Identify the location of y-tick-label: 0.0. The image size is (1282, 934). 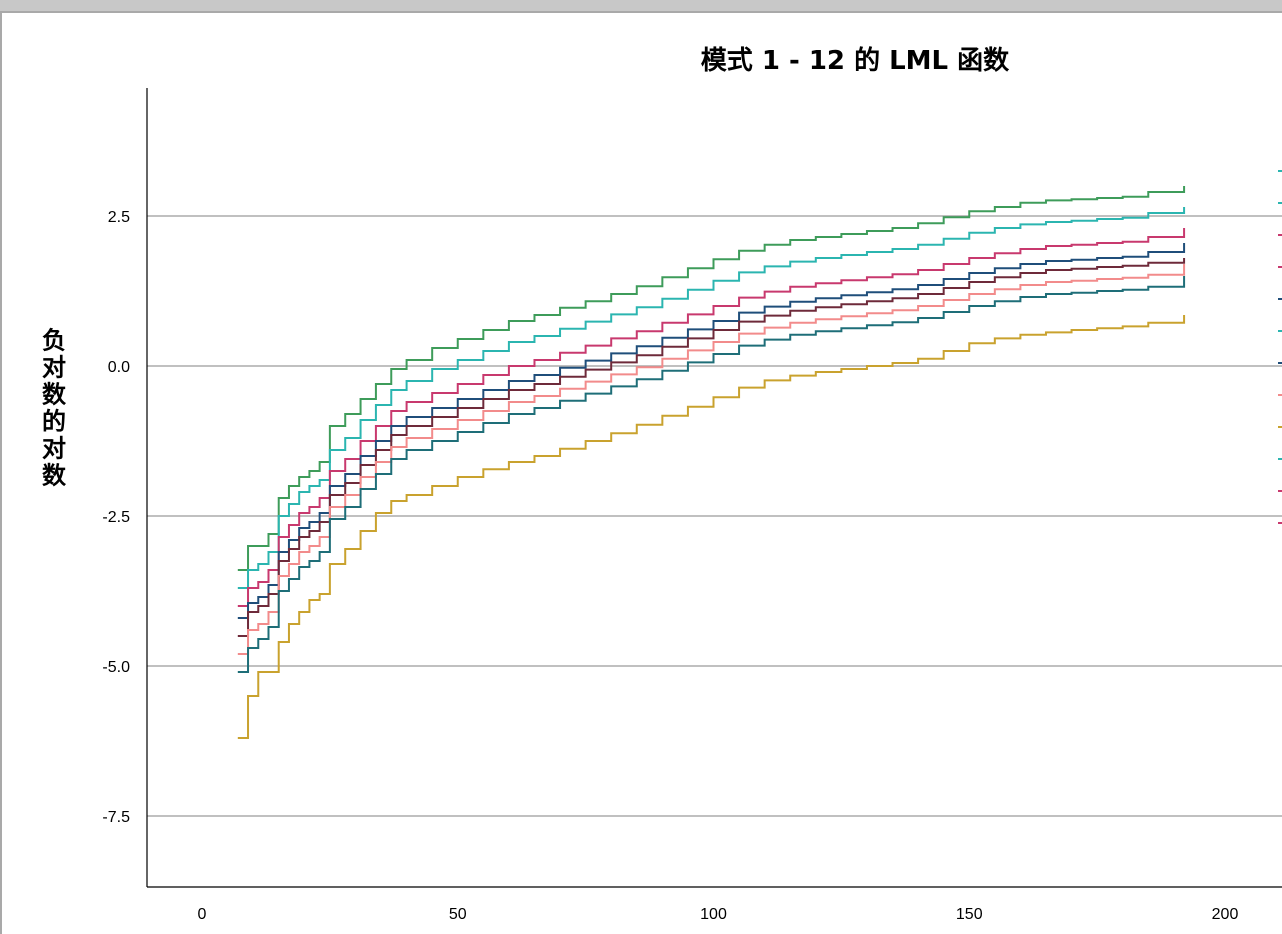
(119, 367).